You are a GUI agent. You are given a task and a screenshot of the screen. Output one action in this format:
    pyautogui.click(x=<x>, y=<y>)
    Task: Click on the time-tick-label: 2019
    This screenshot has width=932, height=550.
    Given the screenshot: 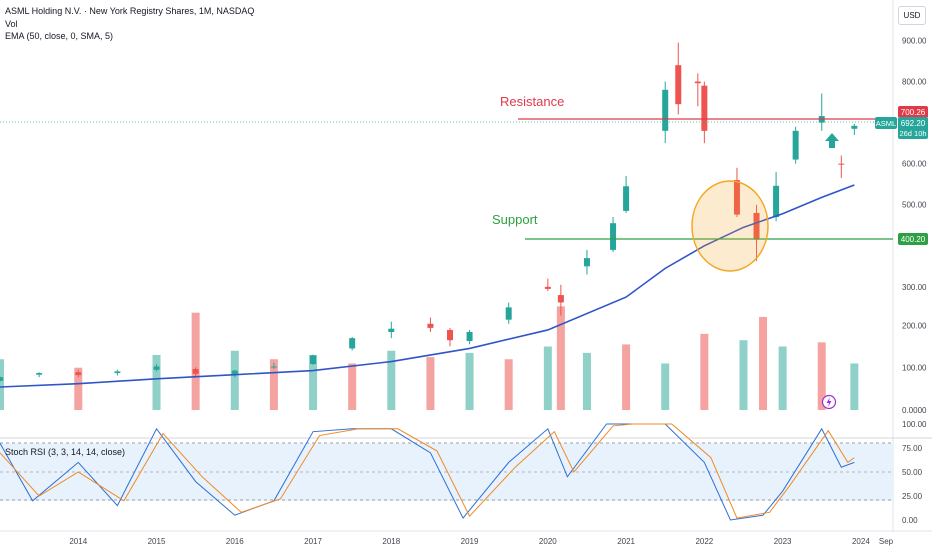 What is the action you would take?
    pyautogui.click(x=470, y=541)
    